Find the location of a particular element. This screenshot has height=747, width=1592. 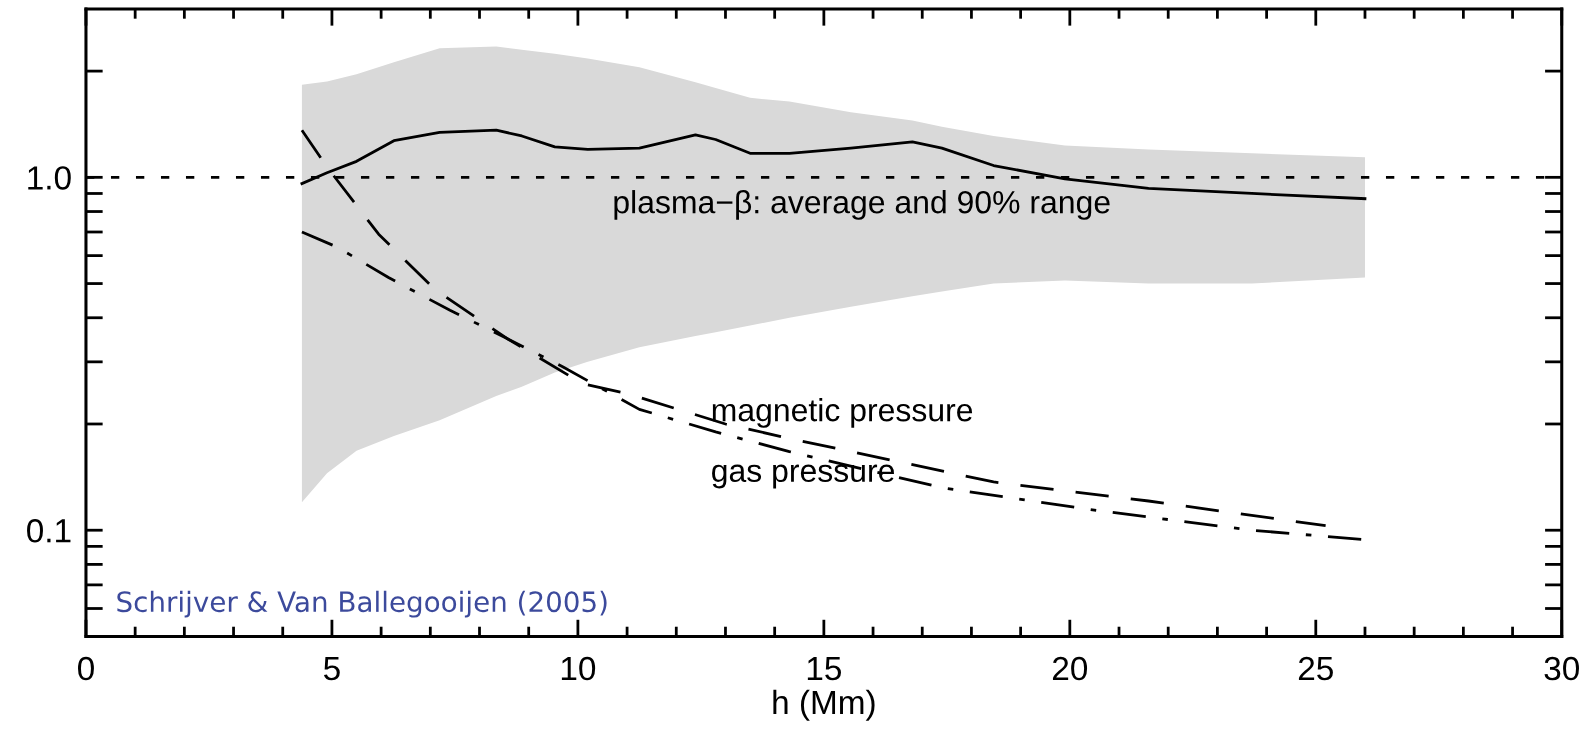

x-tick-label: 25 is located at coordinates (1315, 668).